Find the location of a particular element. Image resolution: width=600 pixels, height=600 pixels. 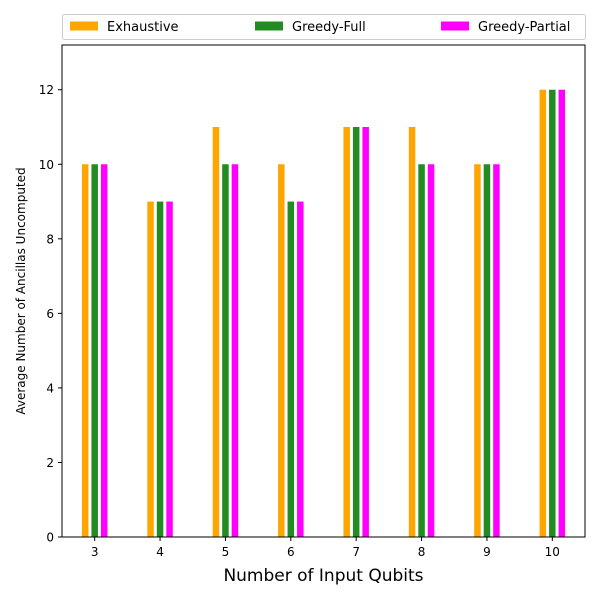

x-axis-title: Number of Input Qubits is located at coordinates (323, 576).